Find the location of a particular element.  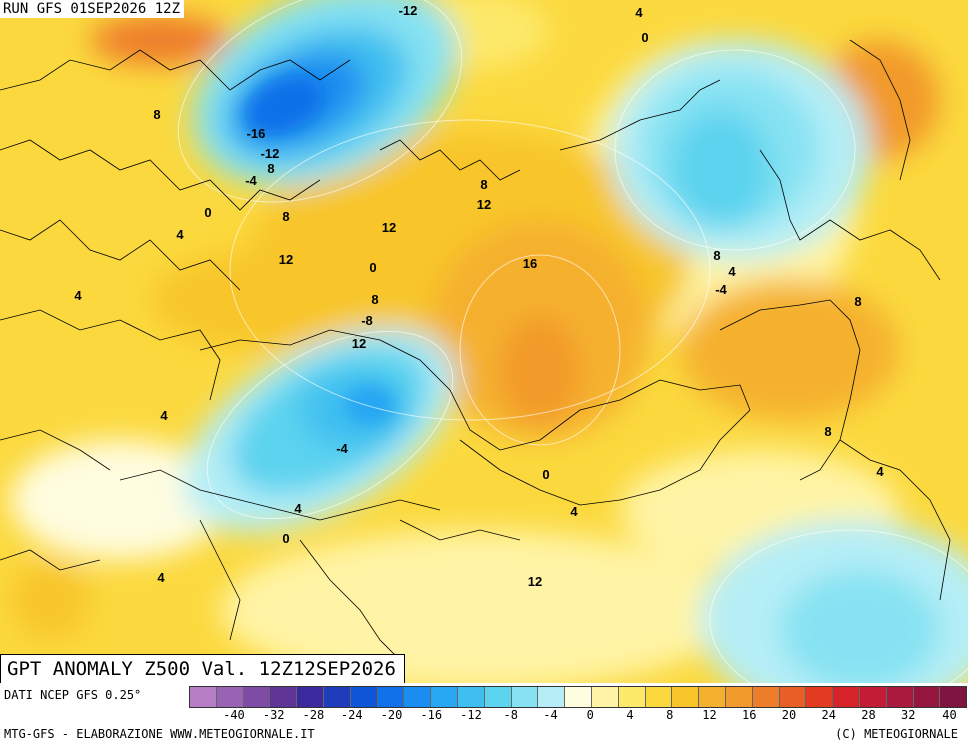

scale-tick-label: 4 is located at coordinates (630, 715).